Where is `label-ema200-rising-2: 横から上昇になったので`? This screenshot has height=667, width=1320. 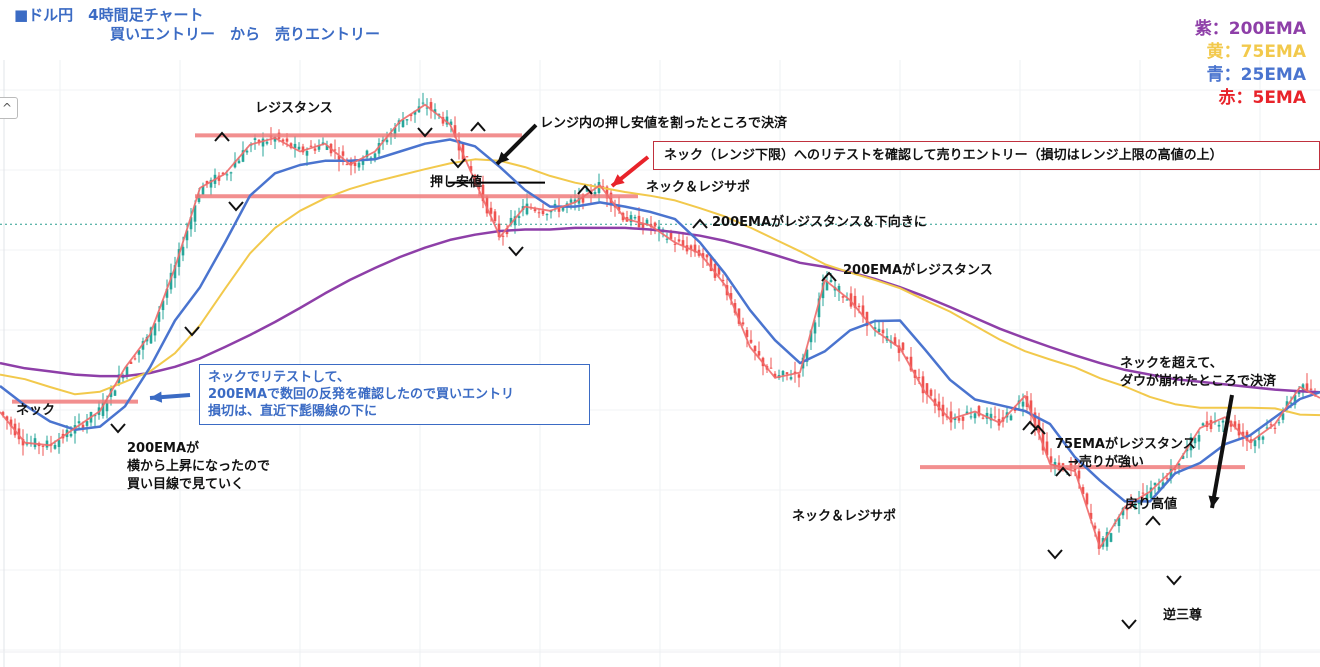 label-ema200-rising-2: 横から上昇になったので is located at coordinates (199, 466).